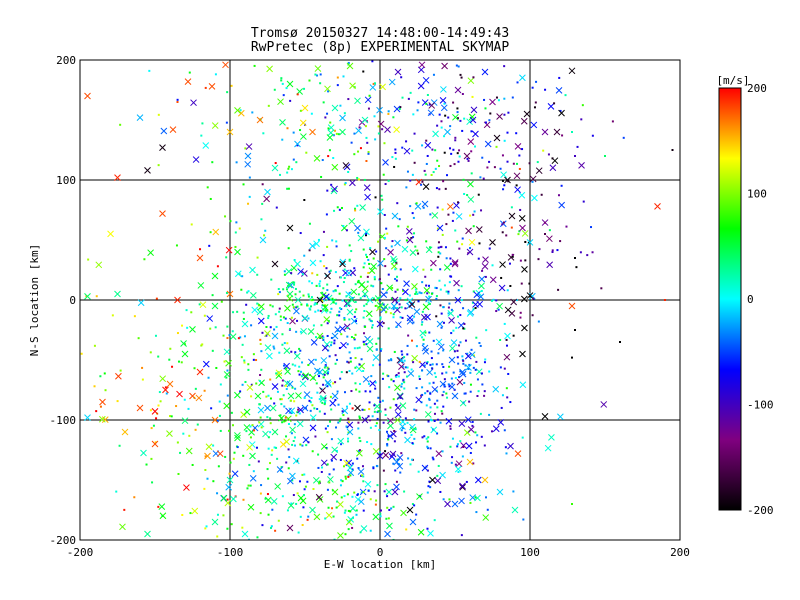 The height and width of the screenshot is (600, 800). Describe the element at coordinates (757, 194) in the screenshot. I see `colorbar-tick-label: 100` at that location.